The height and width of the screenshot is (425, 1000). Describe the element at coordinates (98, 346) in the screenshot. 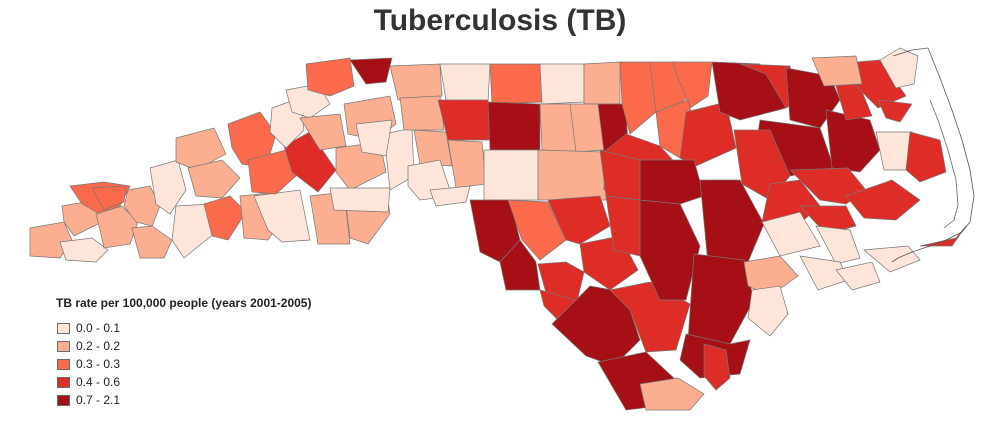

I see `legend-label: 0.2 - 0.2` at that location.